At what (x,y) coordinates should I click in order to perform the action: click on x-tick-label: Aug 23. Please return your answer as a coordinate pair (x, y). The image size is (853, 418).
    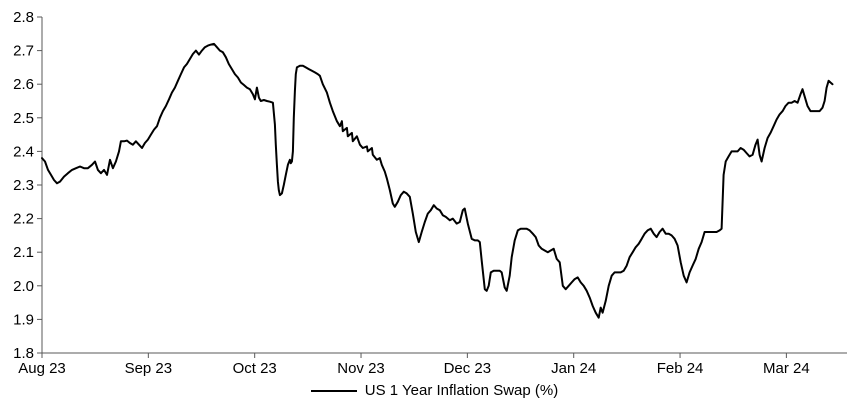
    Looking at the image, I should click on (42, 368).